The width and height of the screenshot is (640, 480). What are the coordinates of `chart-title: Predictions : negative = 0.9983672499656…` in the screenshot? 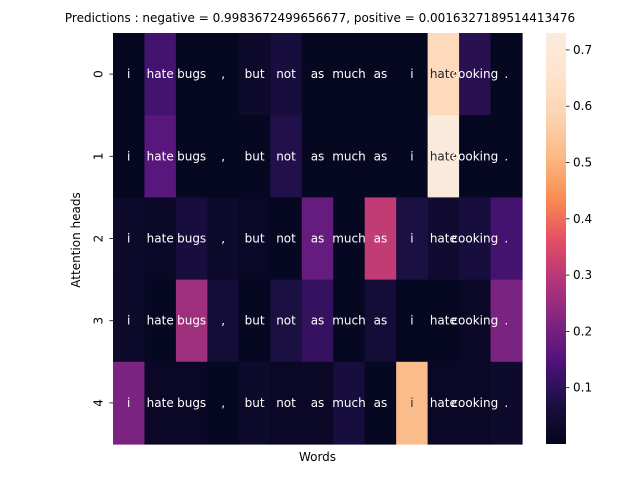 It's located at (320, 18).